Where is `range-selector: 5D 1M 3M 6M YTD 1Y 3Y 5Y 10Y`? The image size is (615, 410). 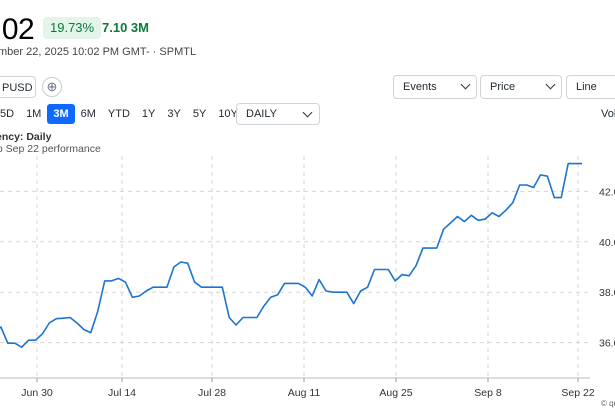 range-selector: 5D 1M 3M 6M YTD 1Y 3Y 5Y 10Y is located at coordinates (122, 114).